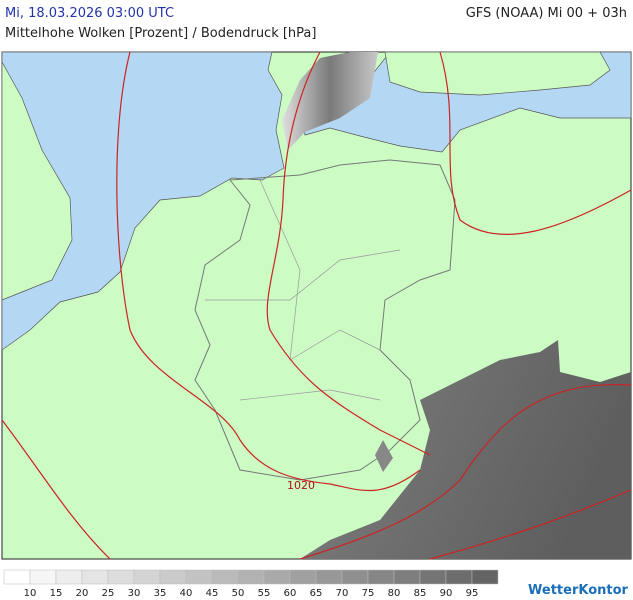  I want to click on legend-label: 60, so click(290, 593).